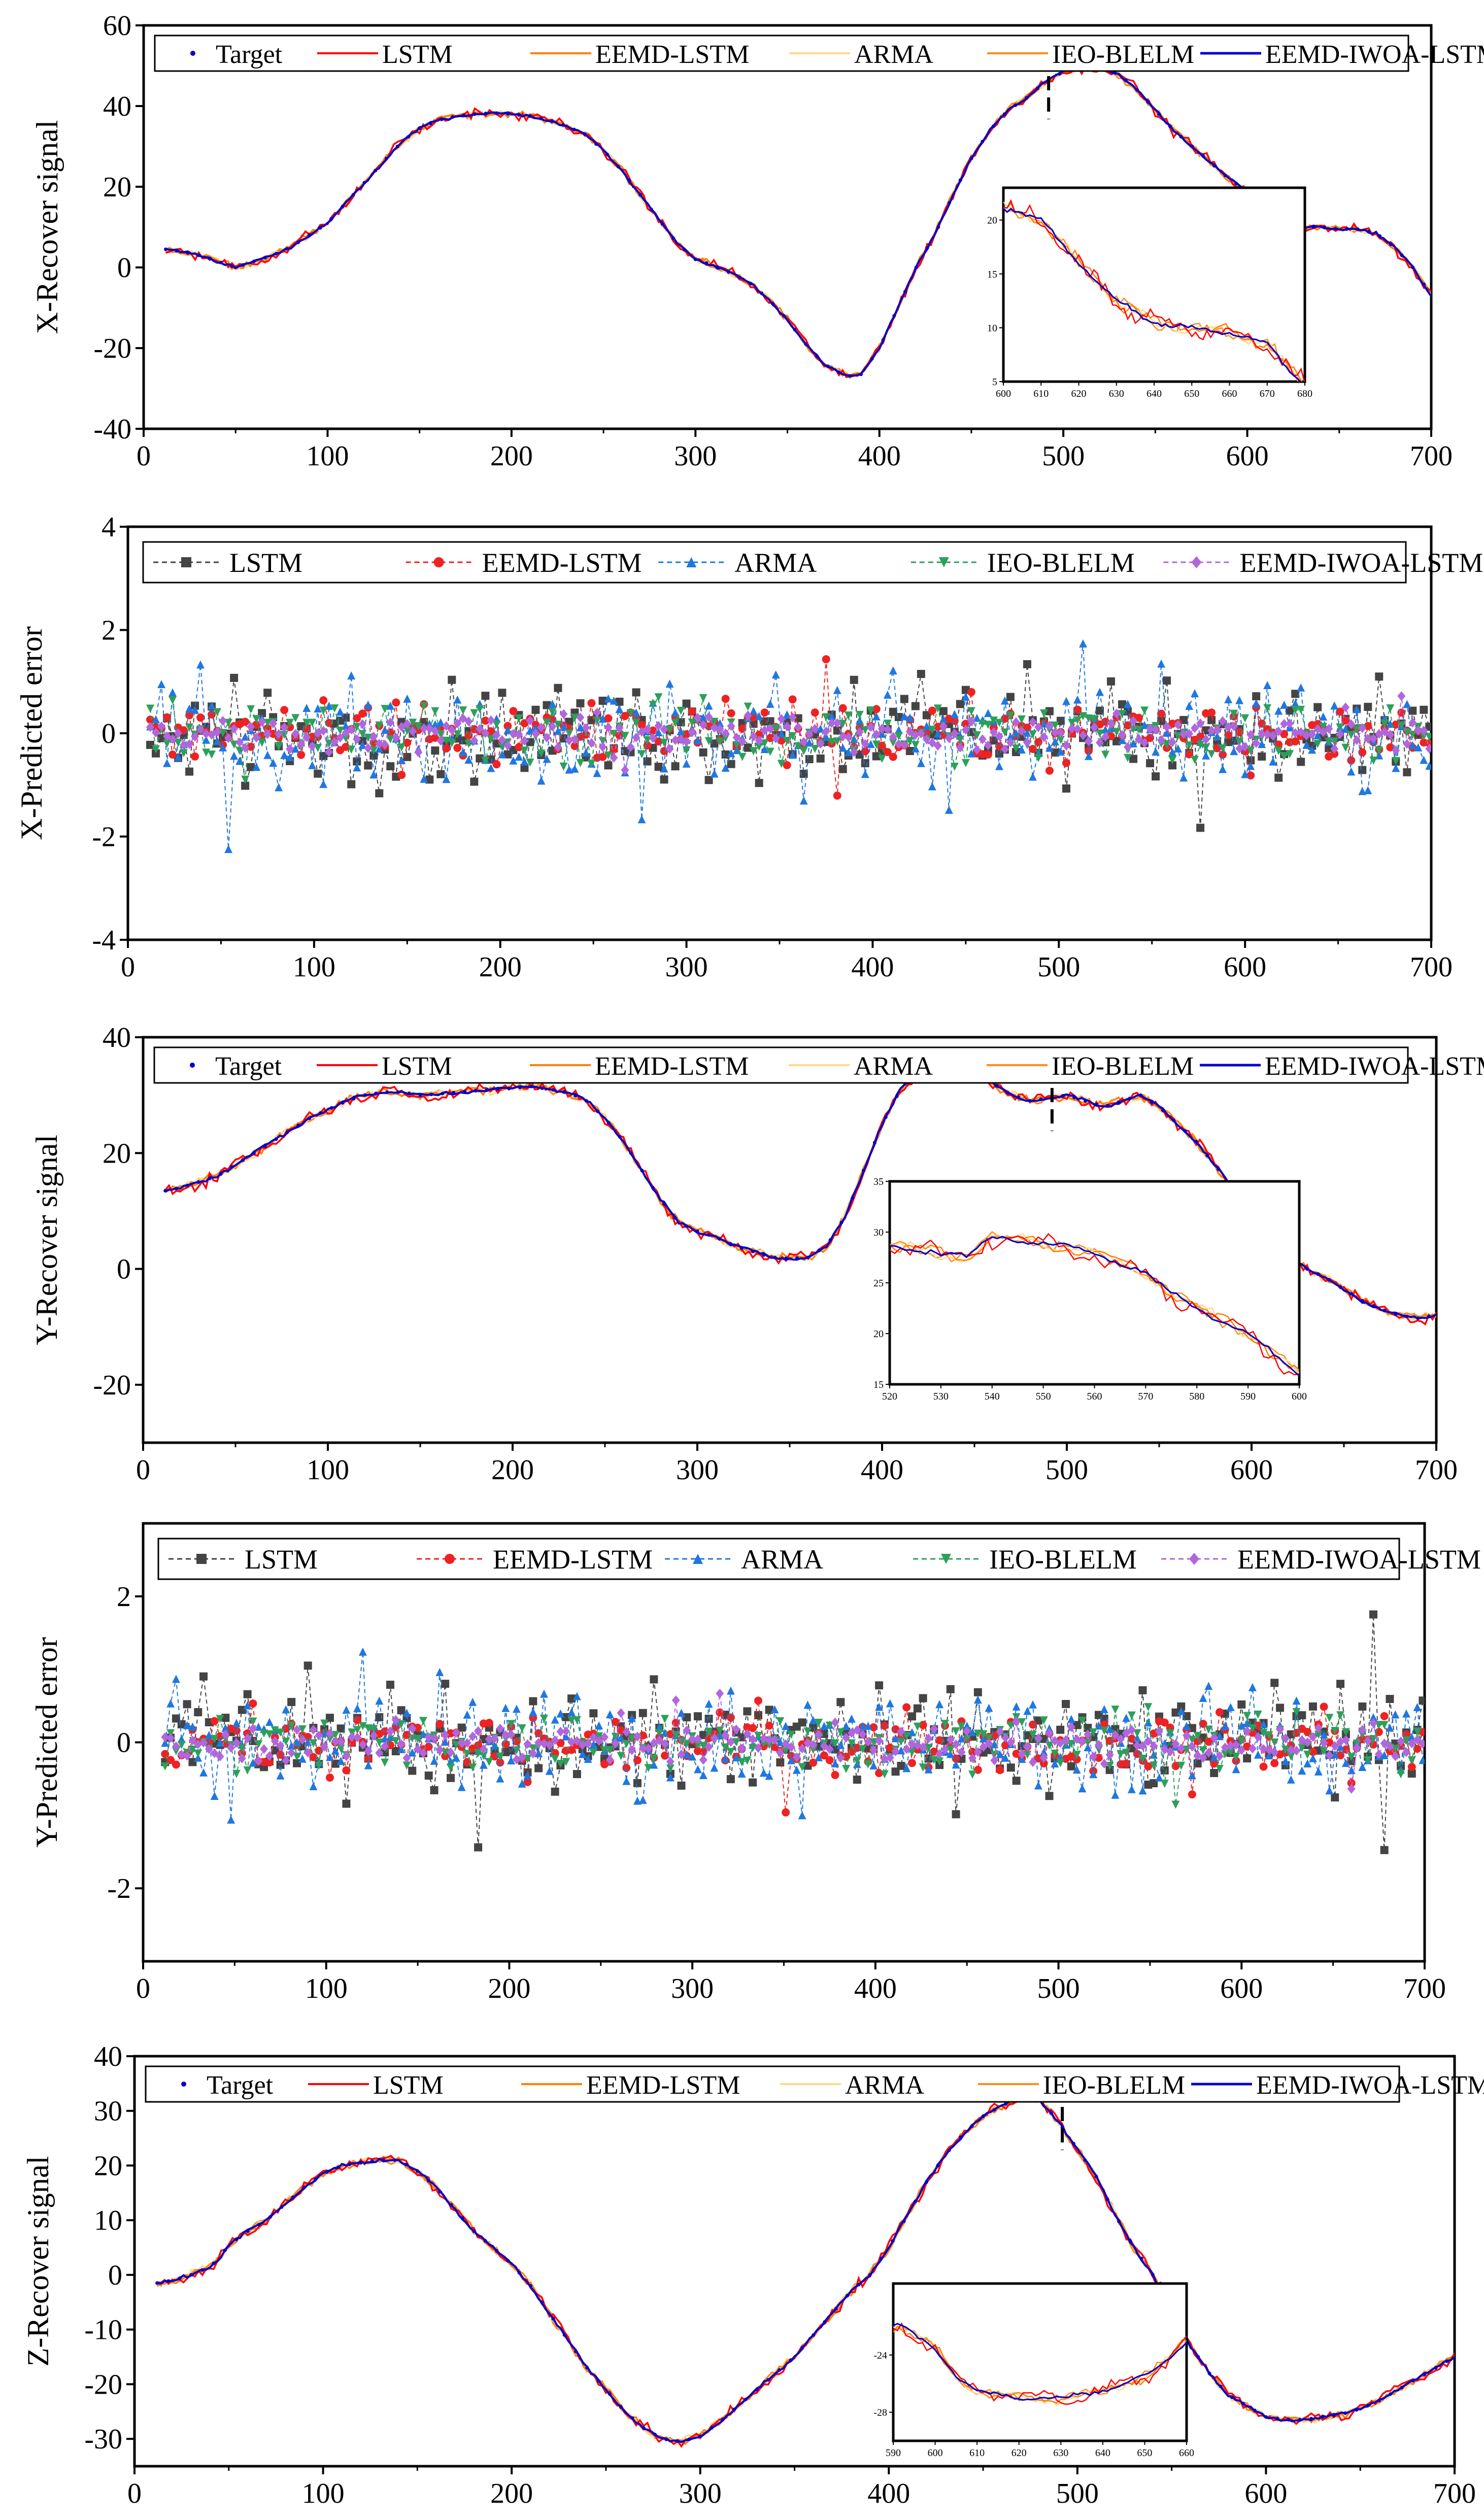 This screenshot has height=2520, width=1484. Describe the element at coordinates (1094, 1303) in the screenshot. I see `inset-series-line-eemd-lstm` at that location.